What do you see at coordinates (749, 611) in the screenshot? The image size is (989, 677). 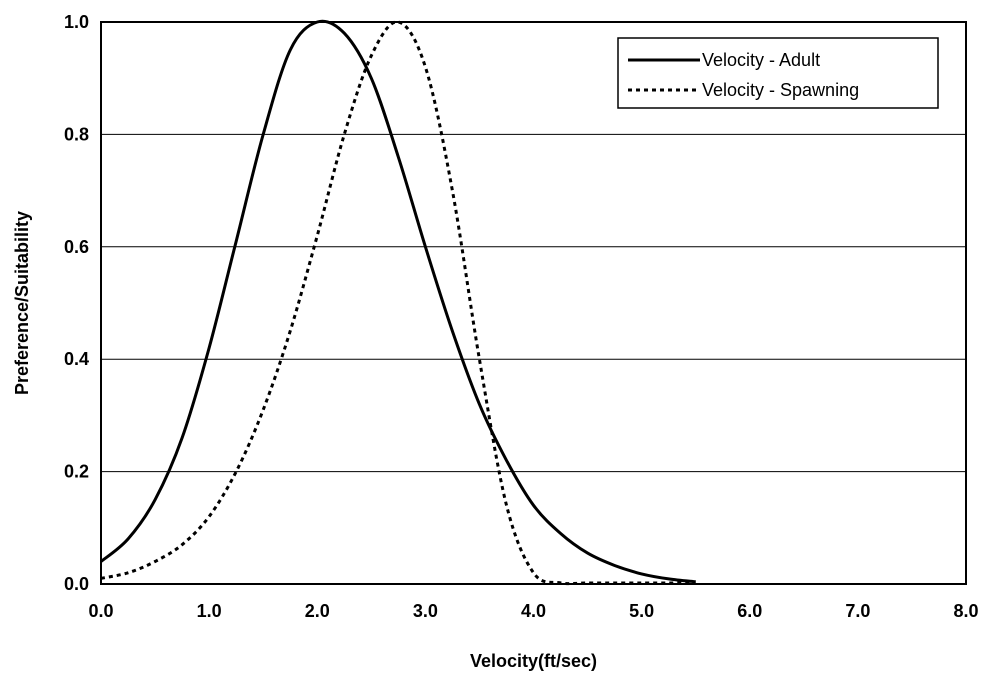 I see `x-tick-label: 6.0` at bounding box center [749, 611].